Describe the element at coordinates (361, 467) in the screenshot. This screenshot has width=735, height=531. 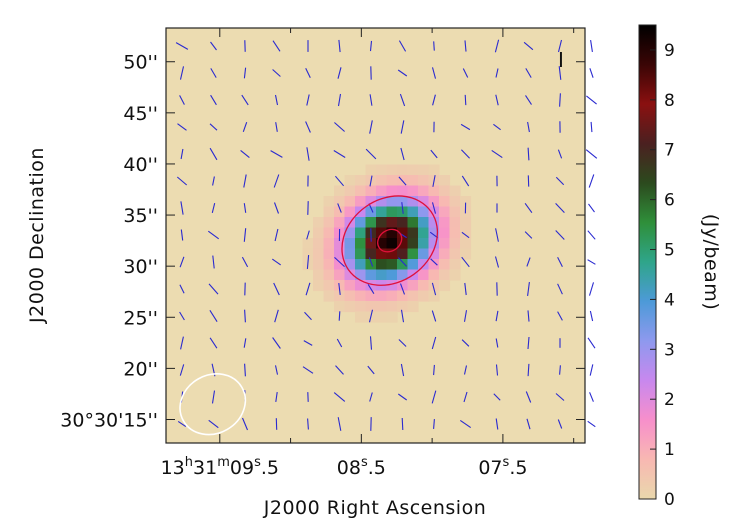
I see `x-tick-label: 08s.5` at that location.